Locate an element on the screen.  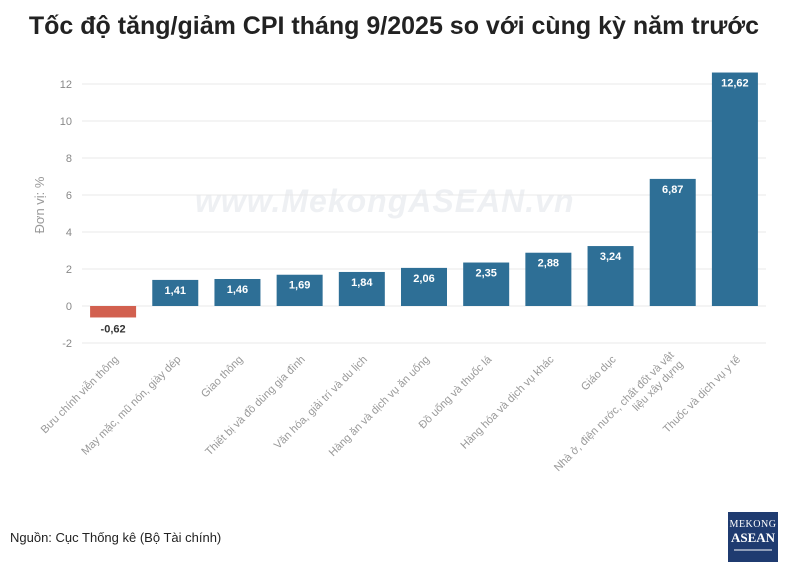
logo-line-1: MEKONG is located at coordinates (753, 524).